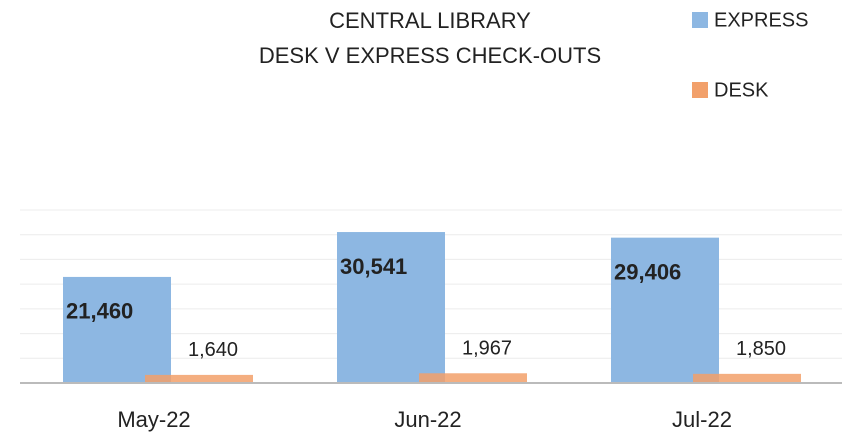 This screenshot has width=849, height=444. What do you see at coordinates (153, 419) in the screenshot?
I see `x-tick-label: May-22` at bounding box center [153, 419].